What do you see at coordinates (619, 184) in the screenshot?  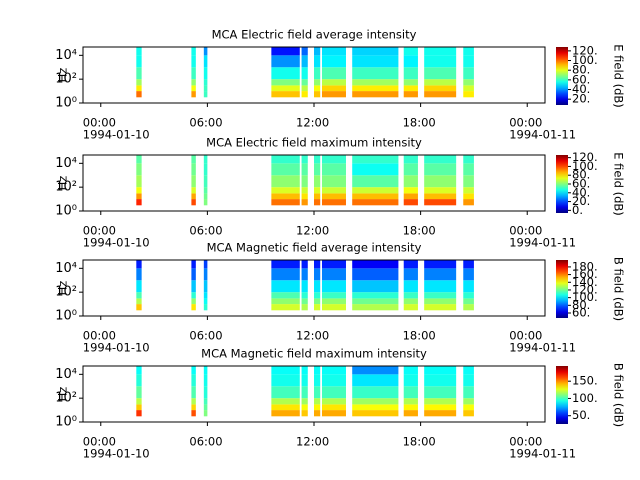 I see `colorbar-label: E field (dB)` at bounding box center [619, 184].